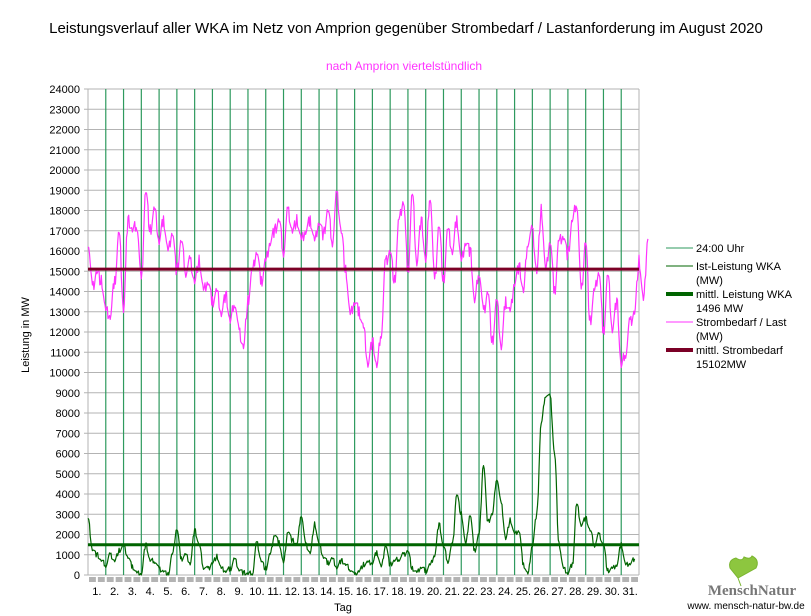  Describe the element at coordinates (132, 592) in the screenshot. I see `x-tick-label: 3.` at that location.